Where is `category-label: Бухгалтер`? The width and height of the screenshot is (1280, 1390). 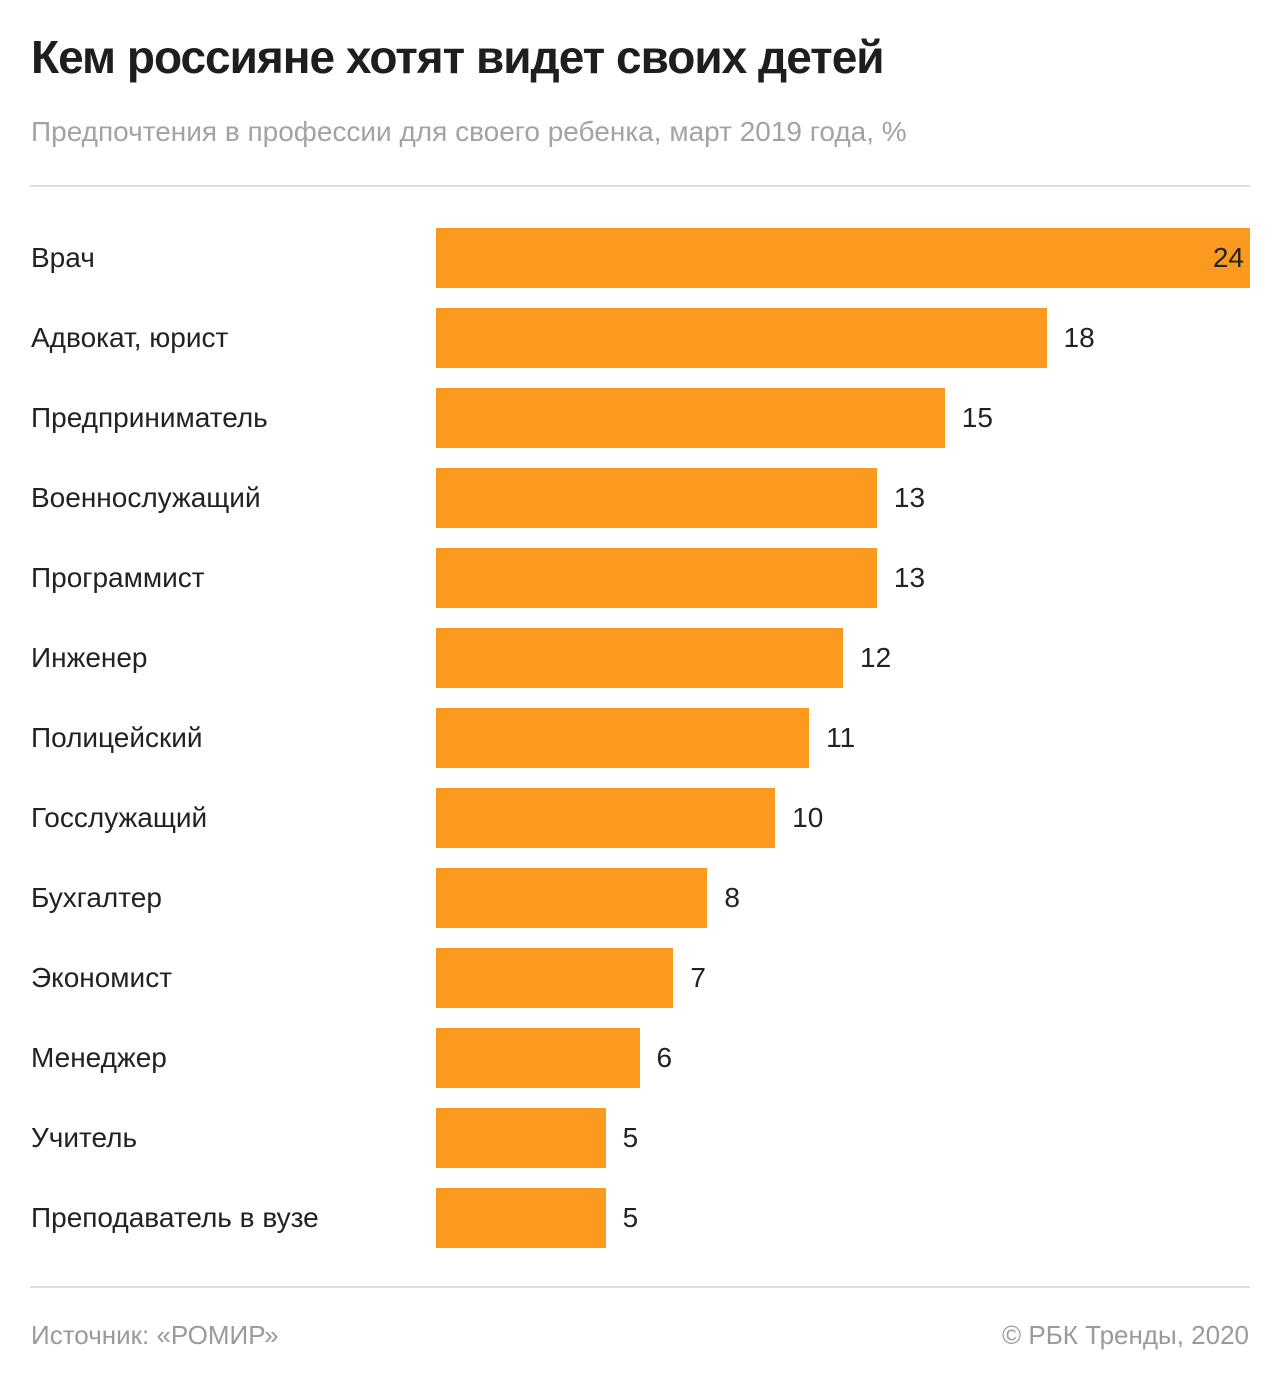
category-label: Бухгалтер is located at coordinates (96, 897).